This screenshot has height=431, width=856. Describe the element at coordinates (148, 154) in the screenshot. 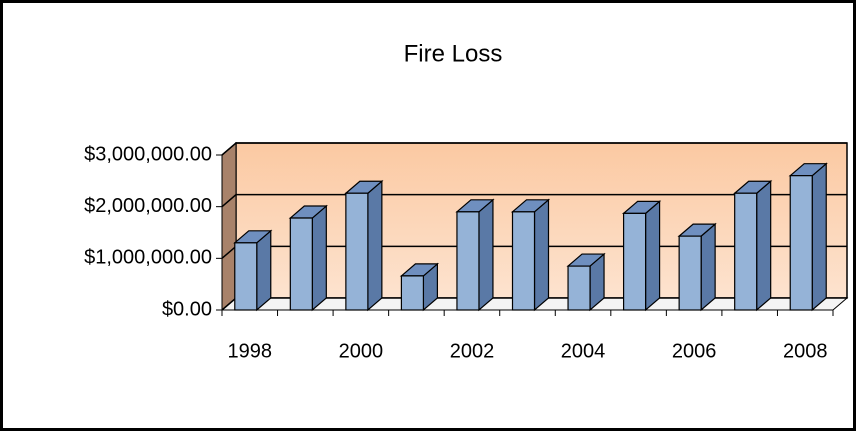

I see `y-tick-label: $3,000,000.00` at that location.